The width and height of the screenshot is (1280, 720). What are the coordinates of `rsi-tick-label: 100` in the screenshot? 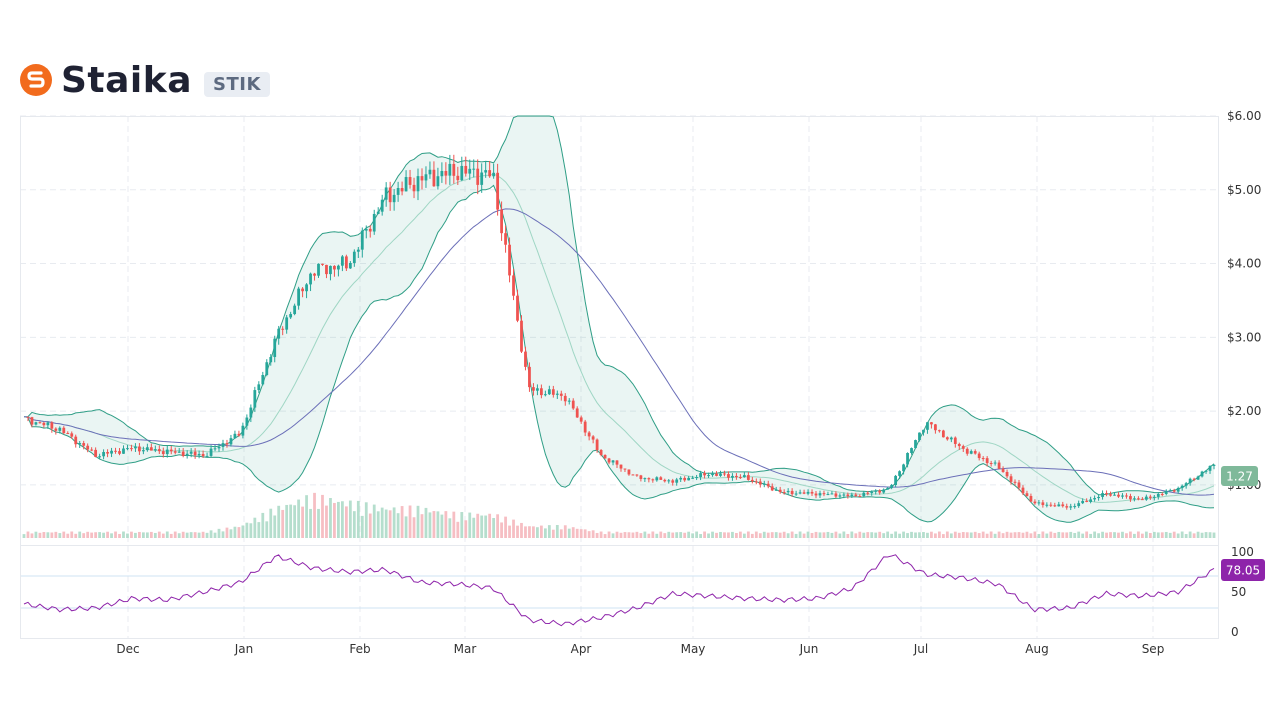 It's located at (1242, 552).